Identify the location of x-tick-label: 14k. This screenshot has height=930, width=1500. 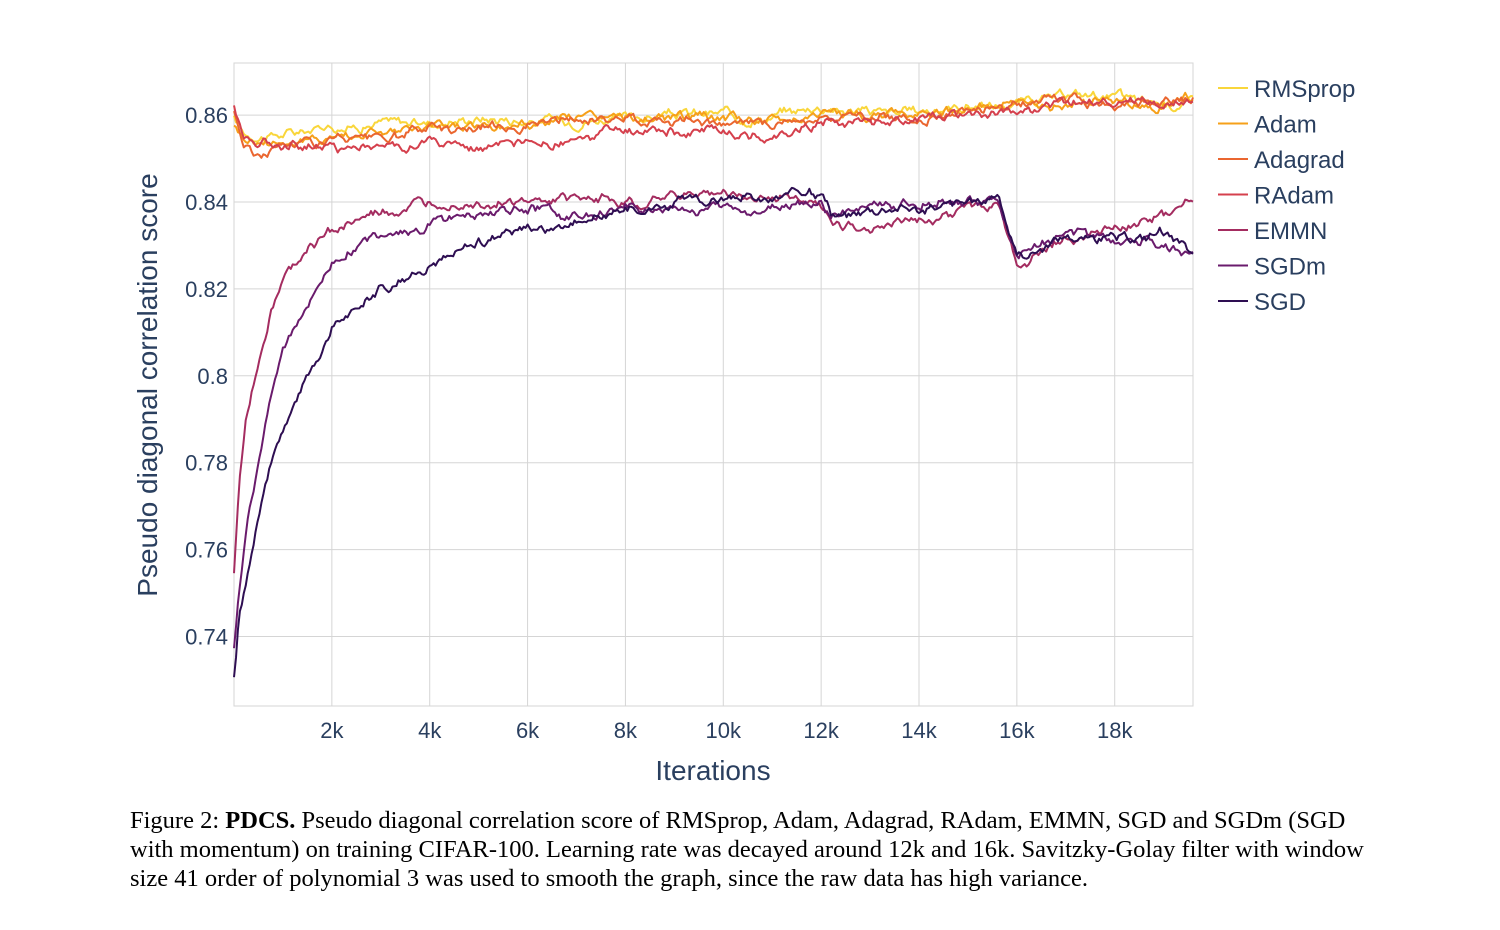
(919, 730).